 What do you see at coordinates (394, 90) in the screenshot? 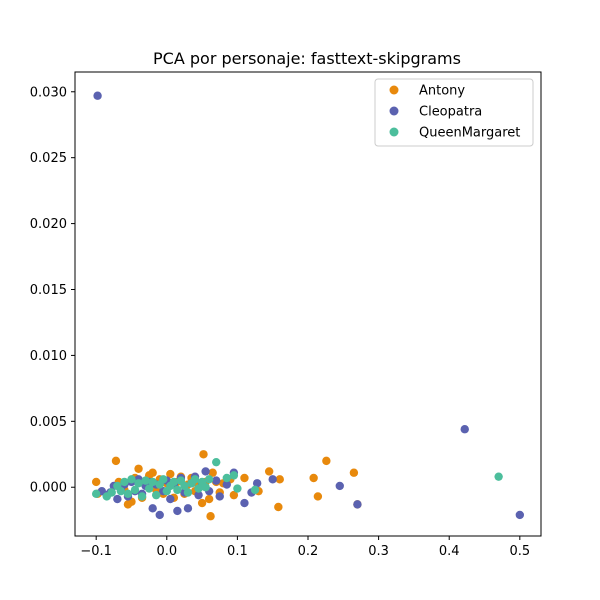
I see `legend-marker-antony` at bounding box center [394, 90].